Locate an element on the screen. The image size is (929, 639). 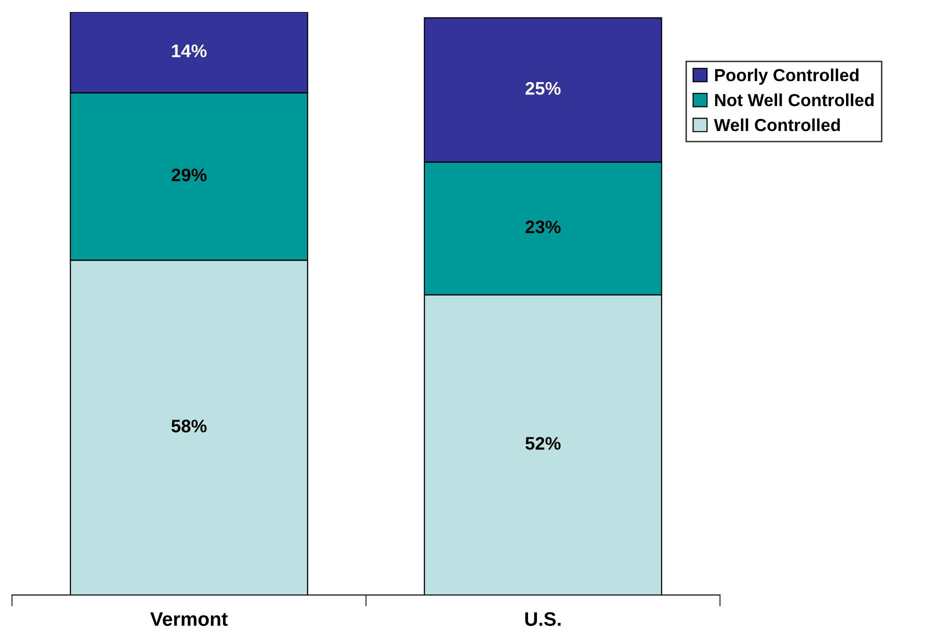
legend-label: Not Well Controlled is located at coordinates (794, 99).